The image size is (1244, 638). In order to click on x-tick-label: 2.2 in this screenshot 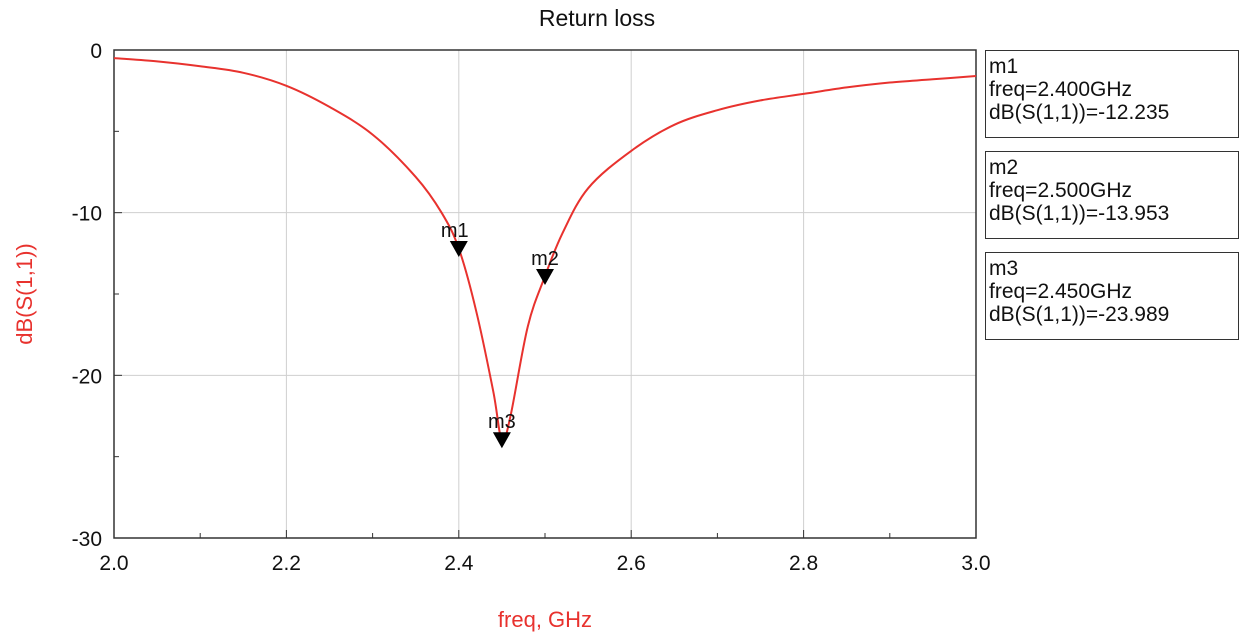, I will do `click(286, 563)`.